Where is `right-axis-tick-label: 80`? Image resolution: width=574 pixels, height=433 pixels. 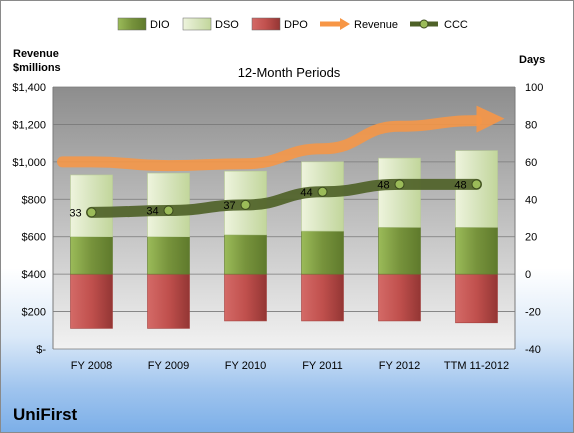 right-axis-tick-label: 80 is located at coordinates (531, 125).